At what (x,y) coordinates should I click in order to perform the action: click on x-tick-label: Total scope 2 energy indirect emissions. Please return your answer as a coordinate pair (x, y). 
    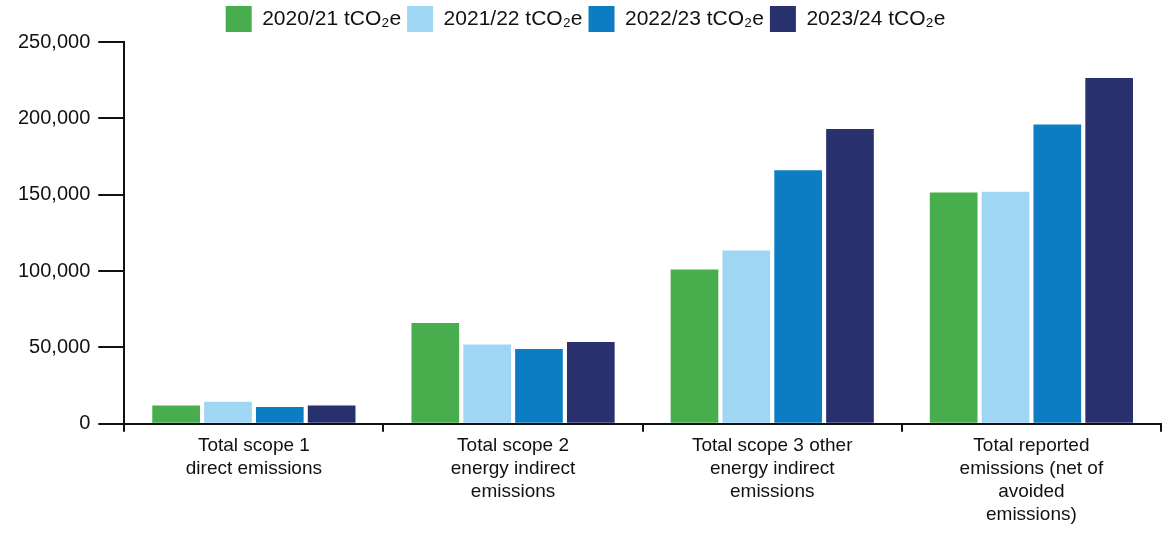
    Looking at the image, I should click on (513, 468).